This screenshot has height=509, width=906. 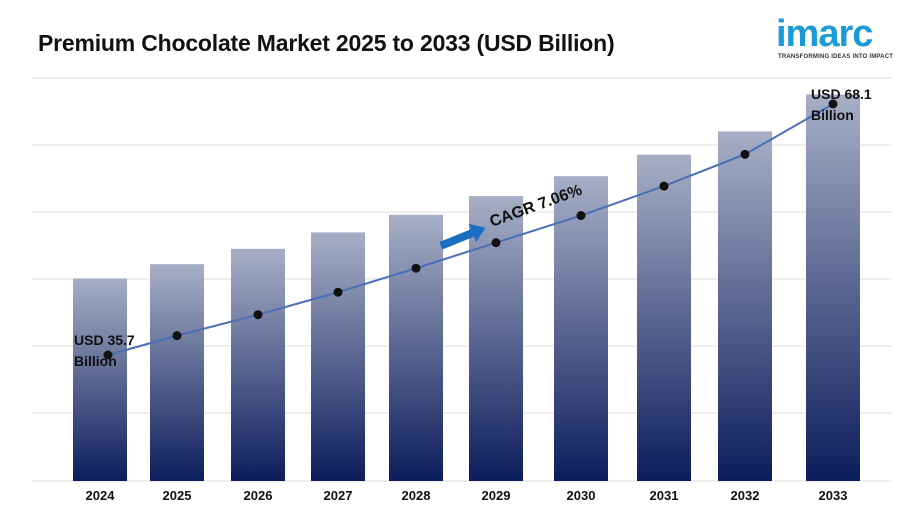 I want to click on x-tick-label: 2031, so click(x=664, y=495).